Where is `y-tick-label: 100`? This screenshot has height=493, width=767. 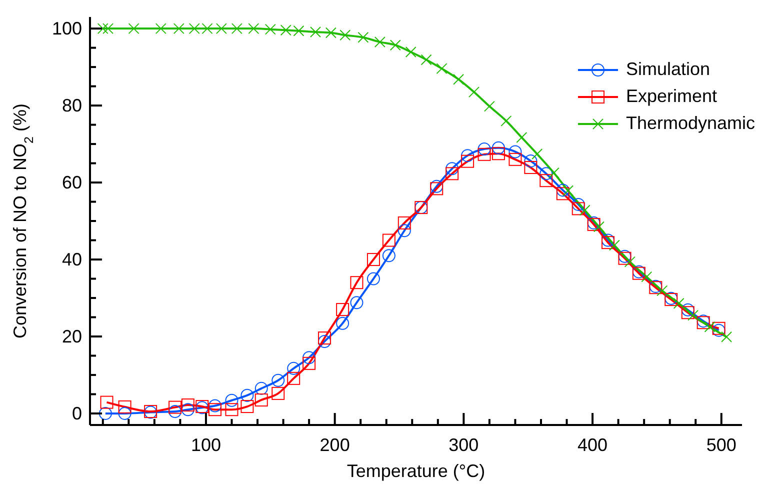 y-tick-label: 100 is located at coordinates (67, 28).